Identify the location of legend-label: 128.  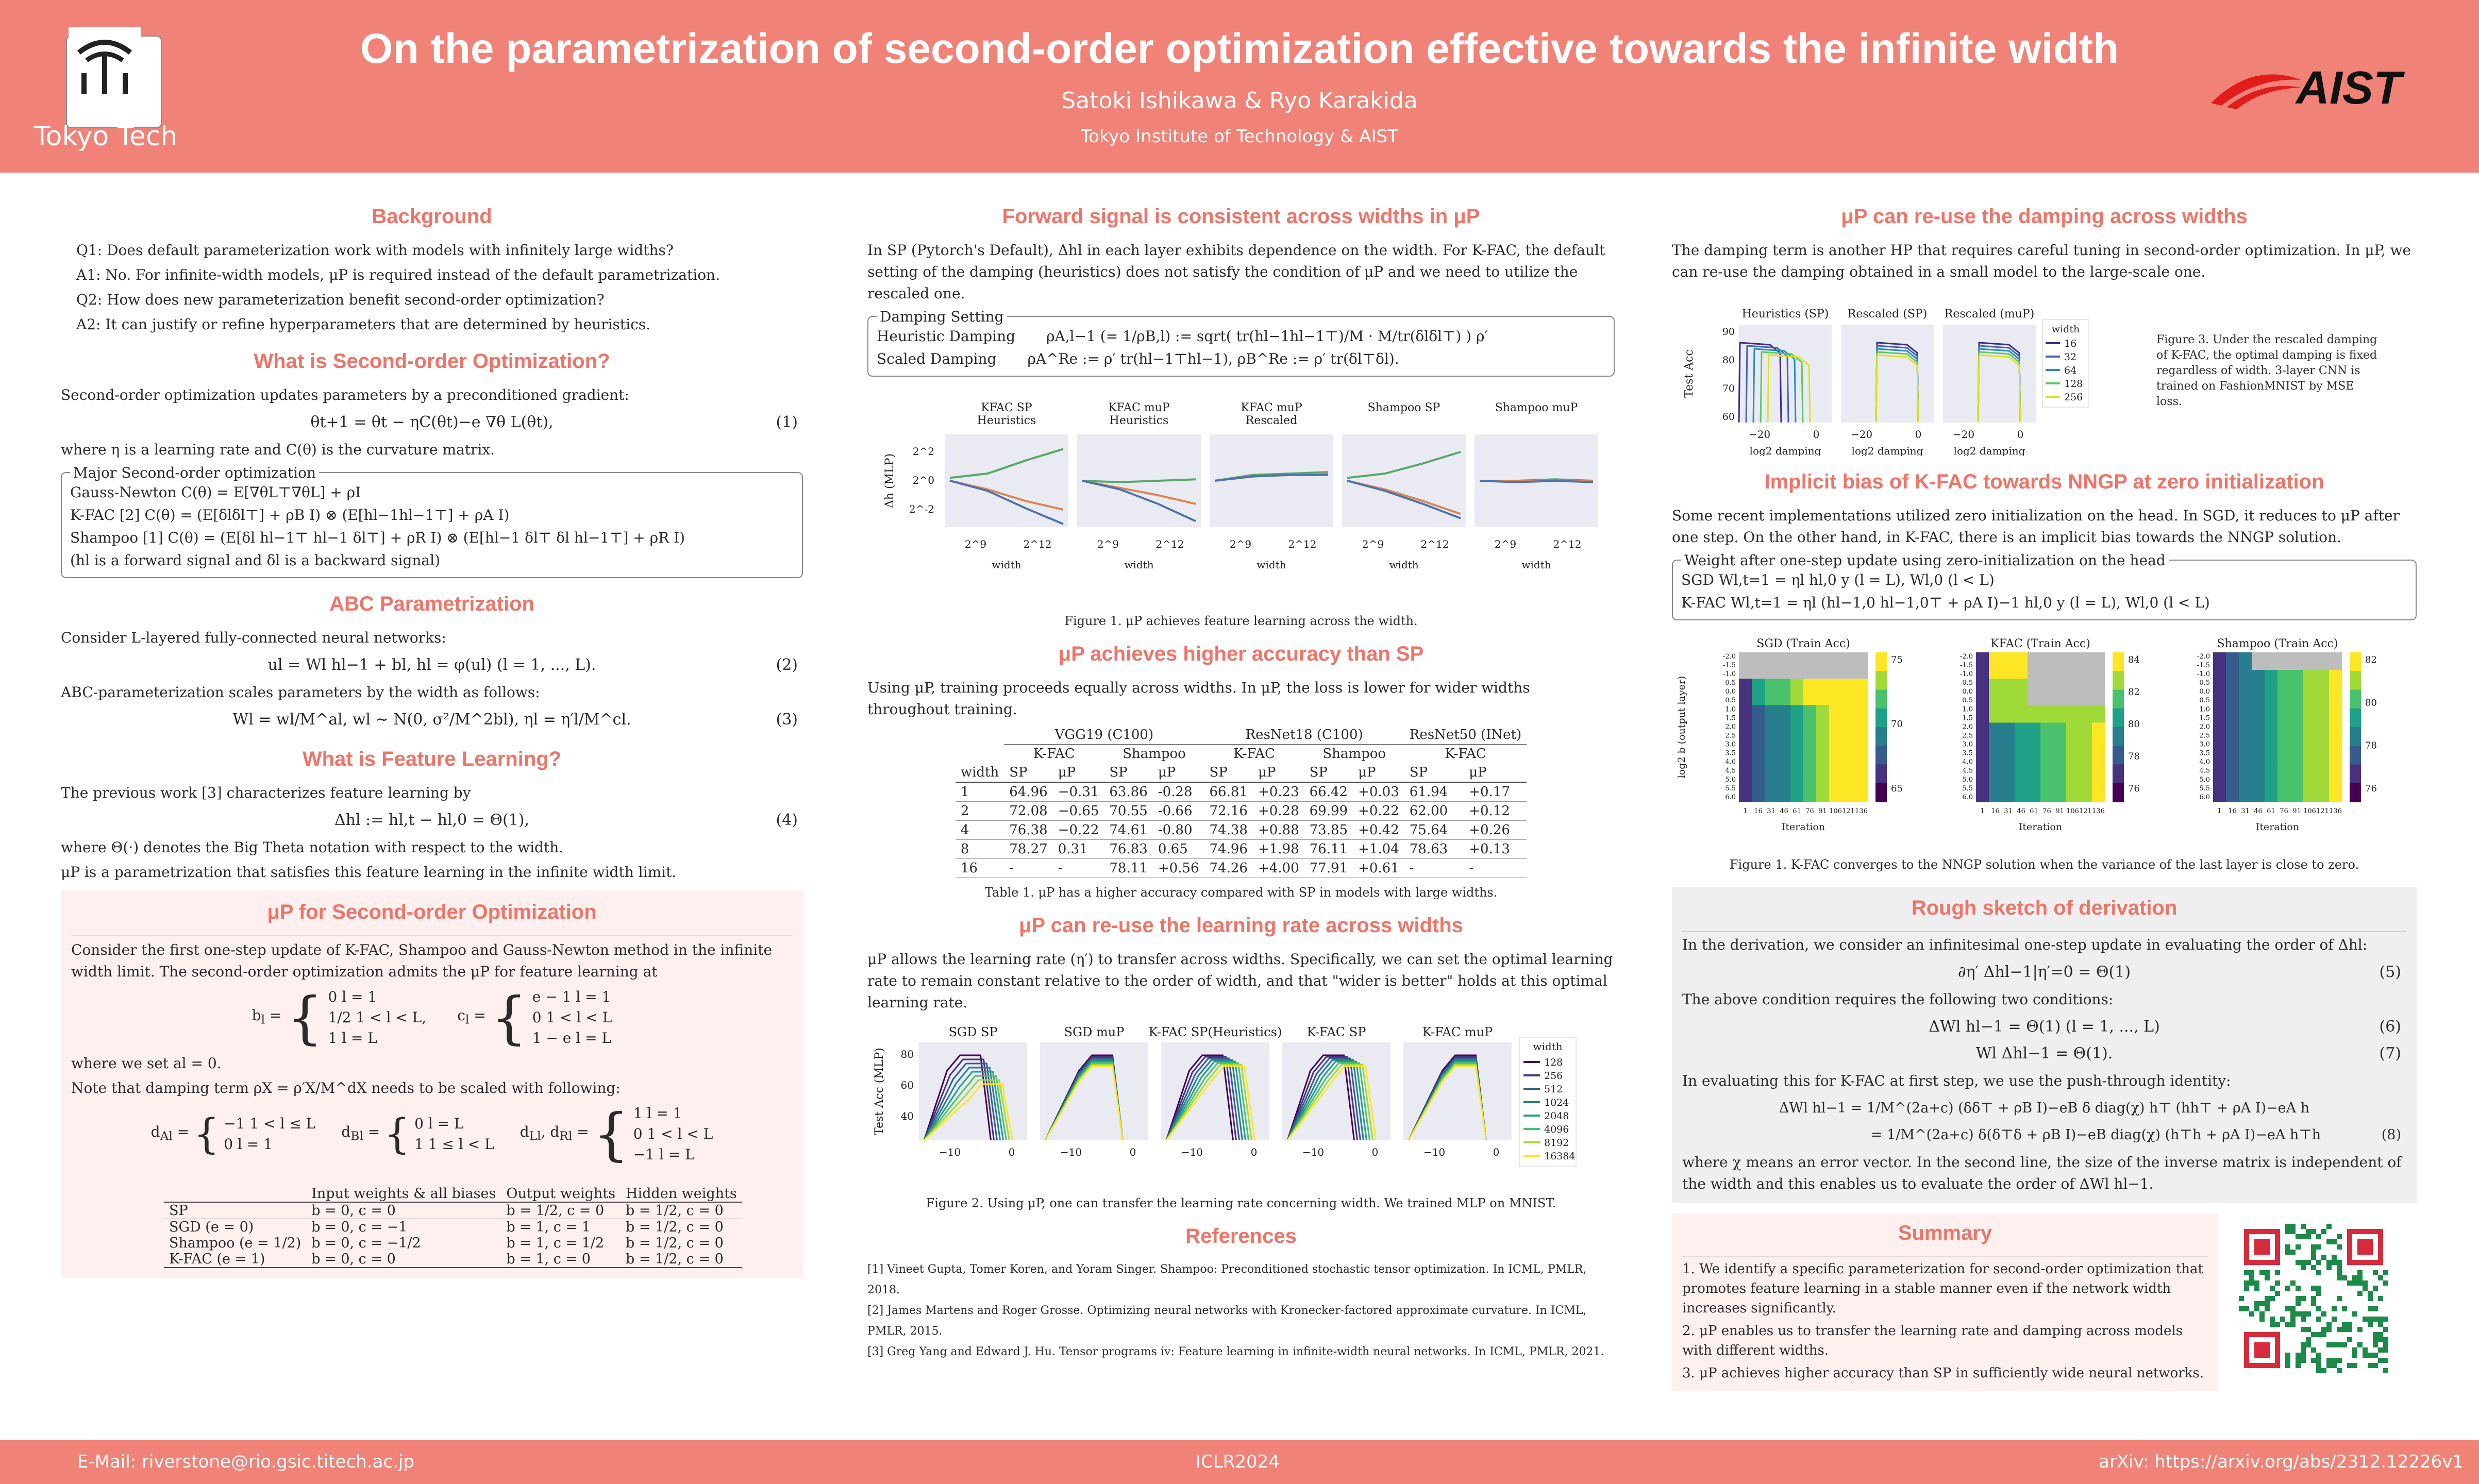
(1553, 1062).